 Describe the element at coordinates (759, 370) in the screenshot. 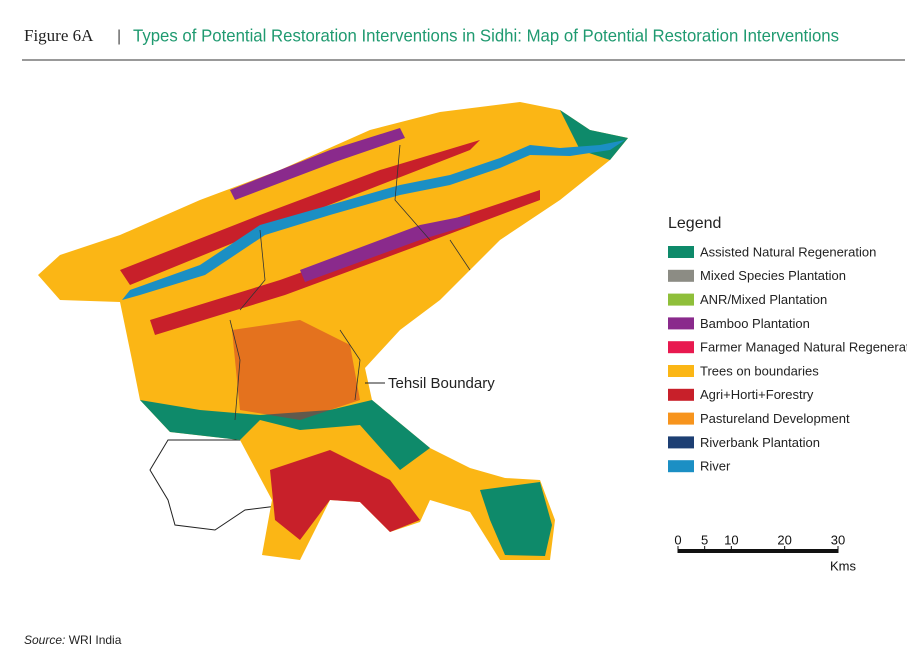

I see `legend-label: Trees on boundaries` at that location.